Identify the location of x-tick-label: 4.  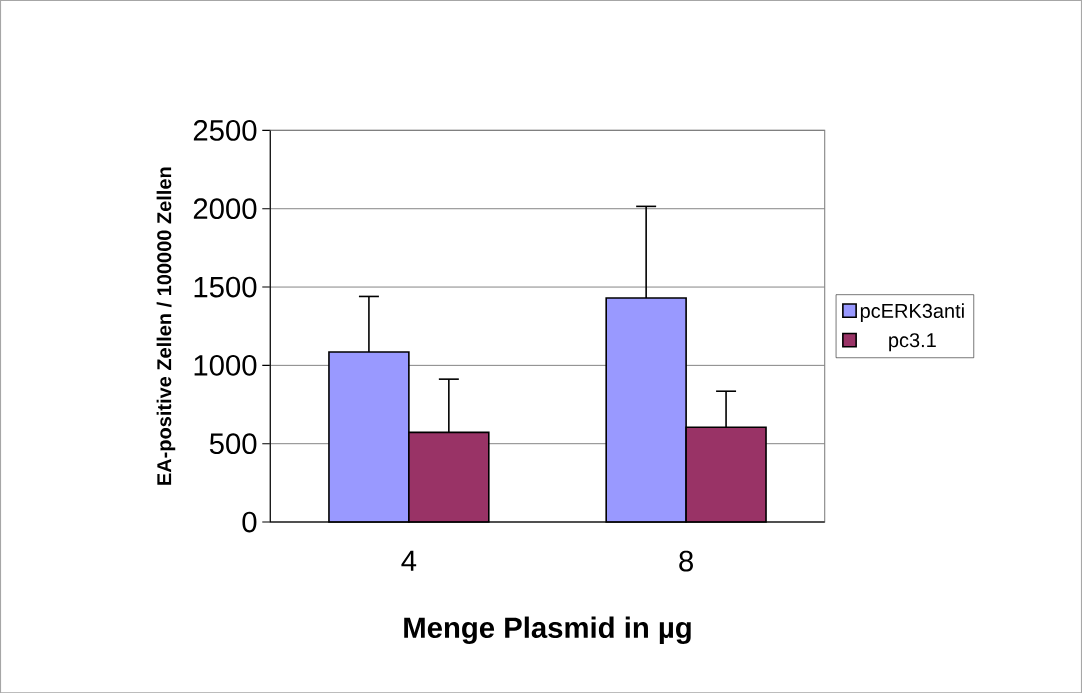
(409, 560).